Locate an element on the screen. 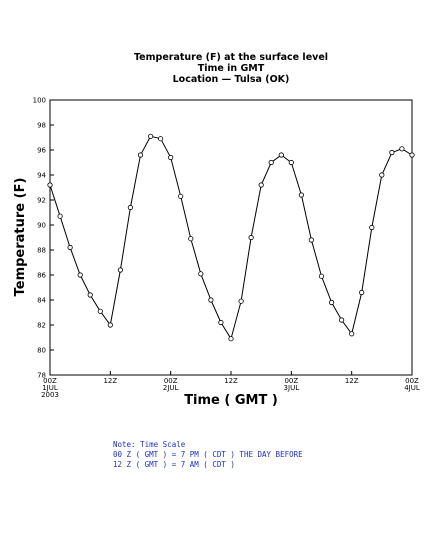 The width and height of the screenshot is (425, 550). x-tick-label: 2003 is located at coordinates (50, 395).